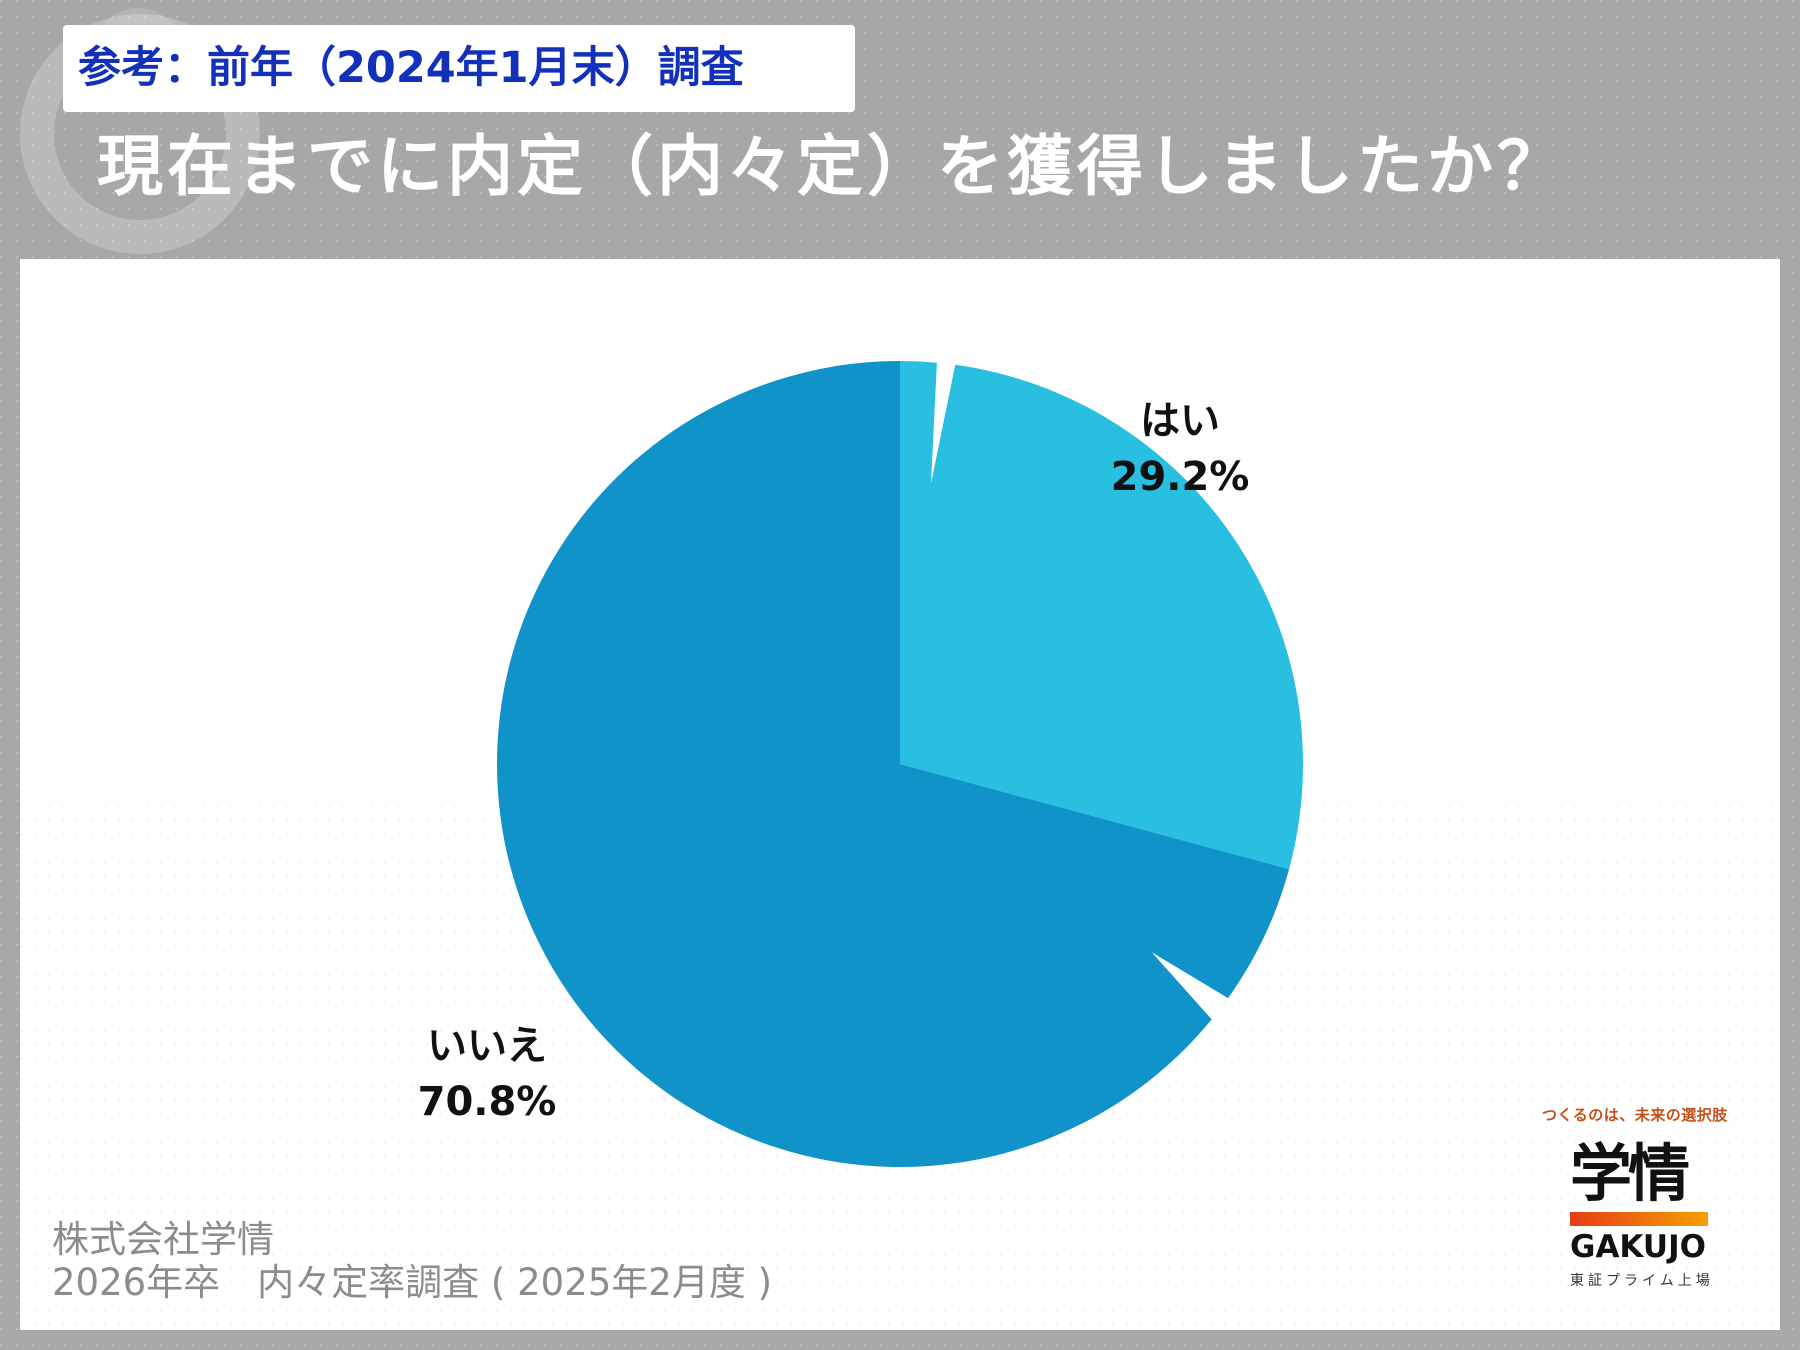 This screenshot has height=1350, width=1800. What do you see at coordinates (1635, 1115) in the screenshot?
I see `logo-tagline: つくるのは、未来の選択肢` at bounding box center [1635, 1115].